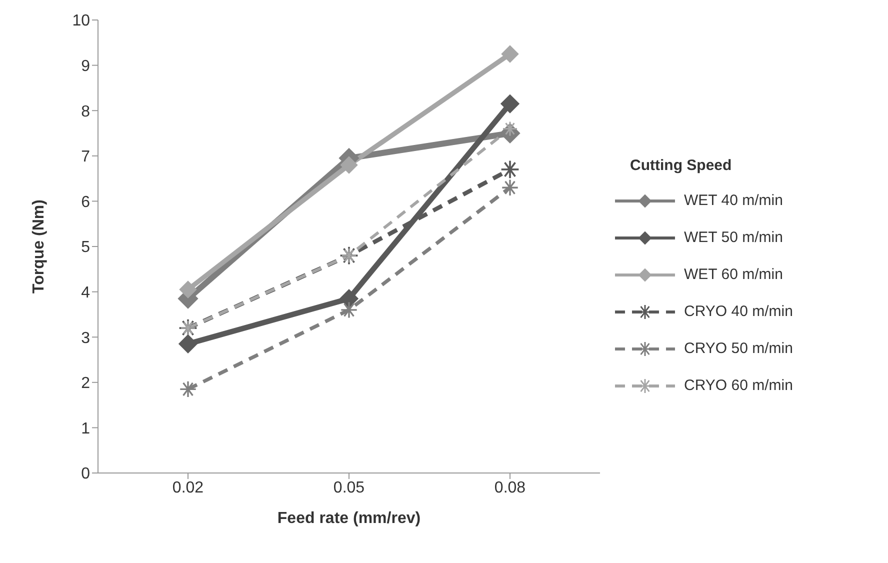 This screenshot has height=563, width=888. I want to click on y-tick-label: 10, so click(81, 21).